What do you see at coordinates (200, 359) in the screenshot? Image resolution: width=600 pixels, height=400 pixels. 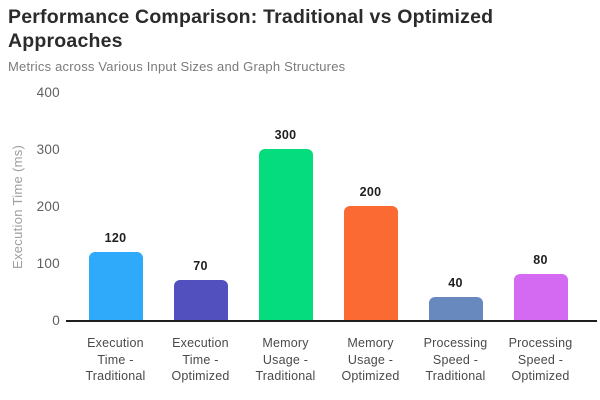 I see `x-category-label: Execution Time - Optimized` at bounding box center [200, 359].